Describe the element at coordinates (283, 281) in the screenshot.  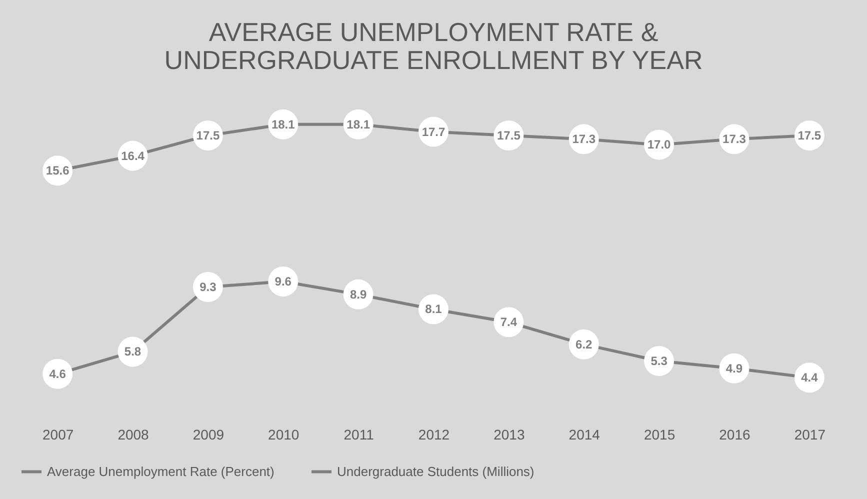
I see `data-label: 9.6` at that location.